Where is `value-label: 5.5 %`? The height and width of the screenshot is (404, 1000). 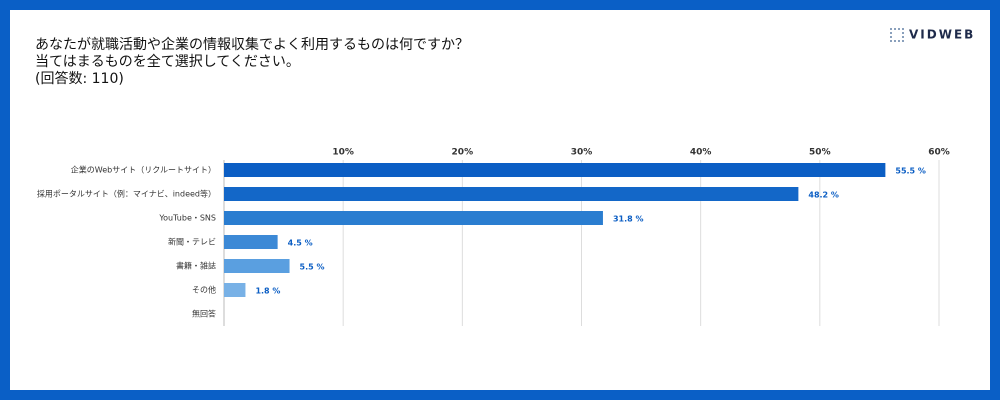
value-label: 5.5 % is located at coordinates (312, 267).